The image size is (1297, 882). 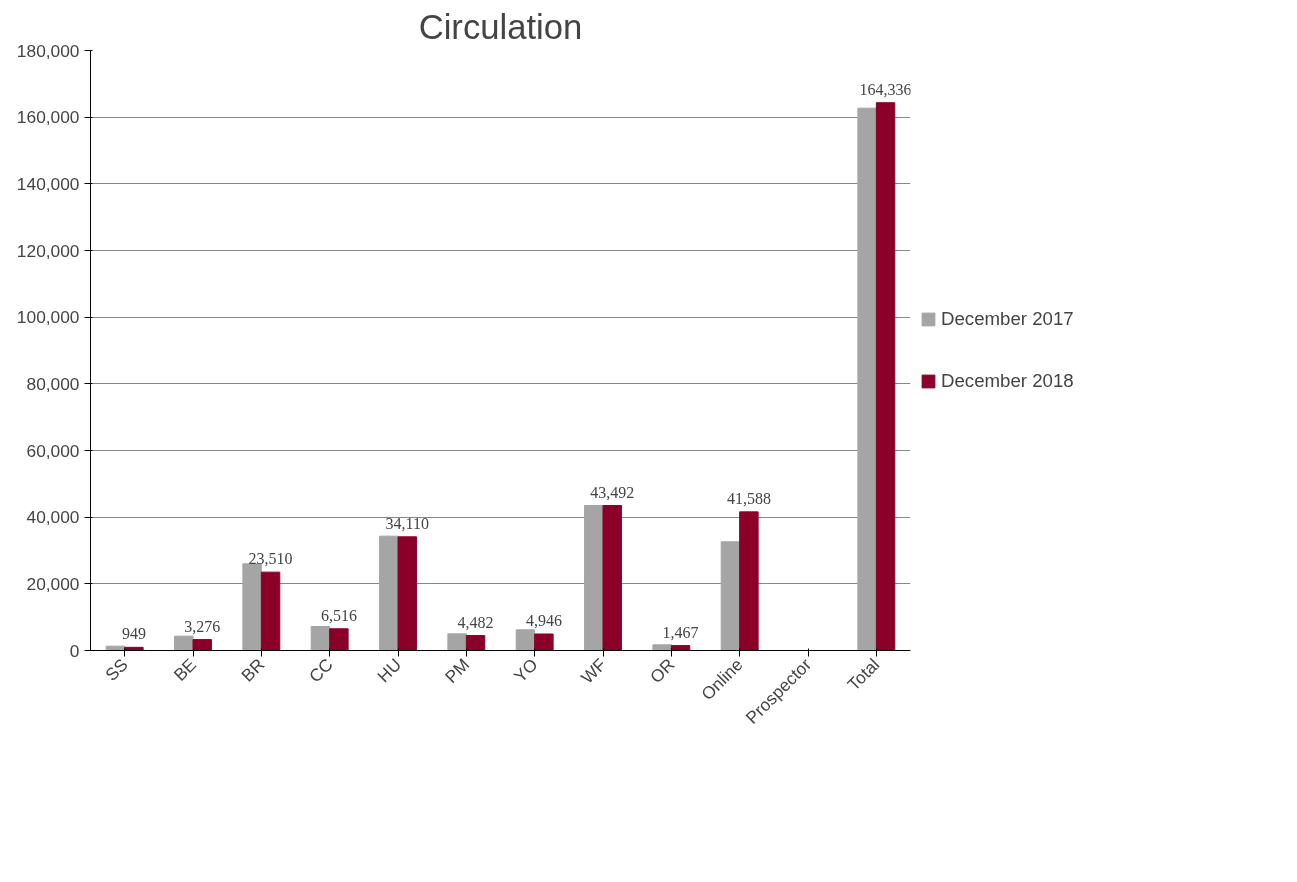 What do you see at coordinates (543, 621) in the screenshot?
I see `data-label: 4,946` at bounding box center [543, 621].